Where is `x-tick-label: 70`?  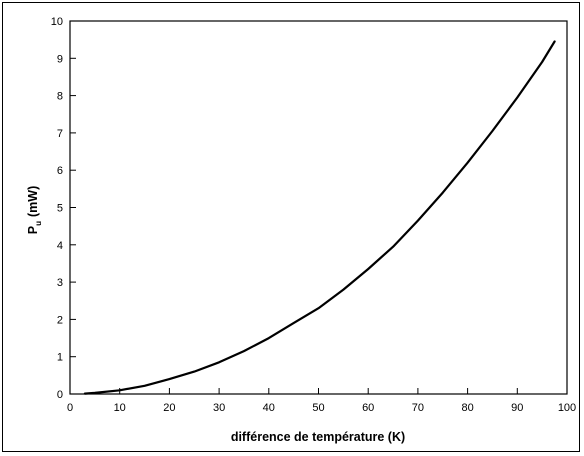 x-tick-label: 70 is located at coordinates (418, 408).